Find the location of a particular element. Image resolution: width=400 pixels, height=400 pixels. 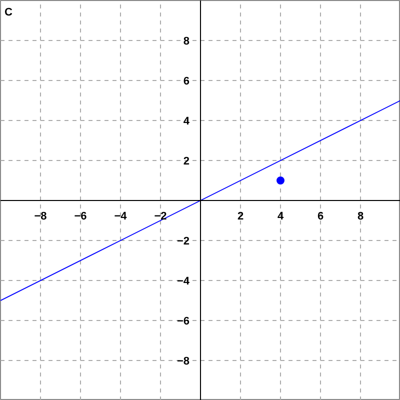

y-tick-label: −4 is located at coordinates (183, 282).